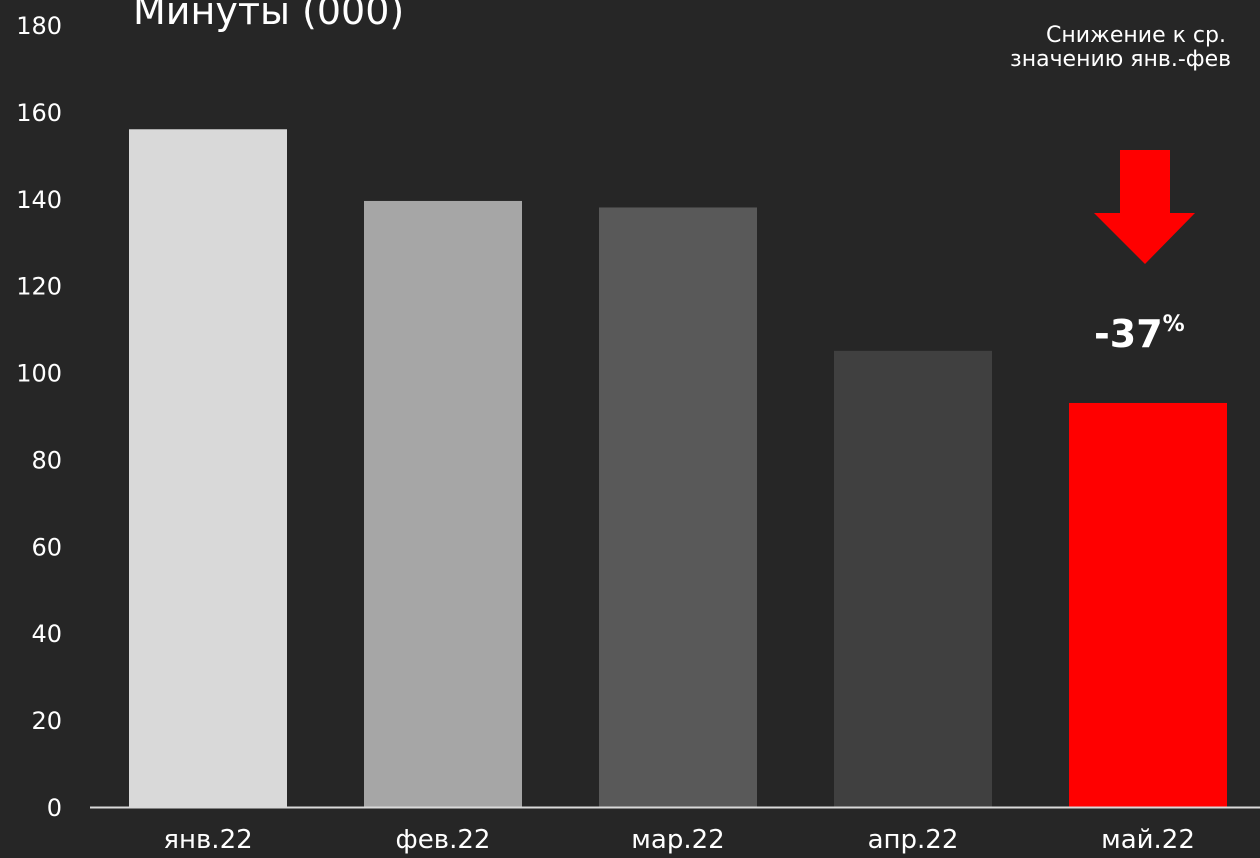 The image size is (1260, 858). What do you see at coordinates (913, 578) in the screenshot?
I see `bar-апр.22` at bounding box center [913, 578].